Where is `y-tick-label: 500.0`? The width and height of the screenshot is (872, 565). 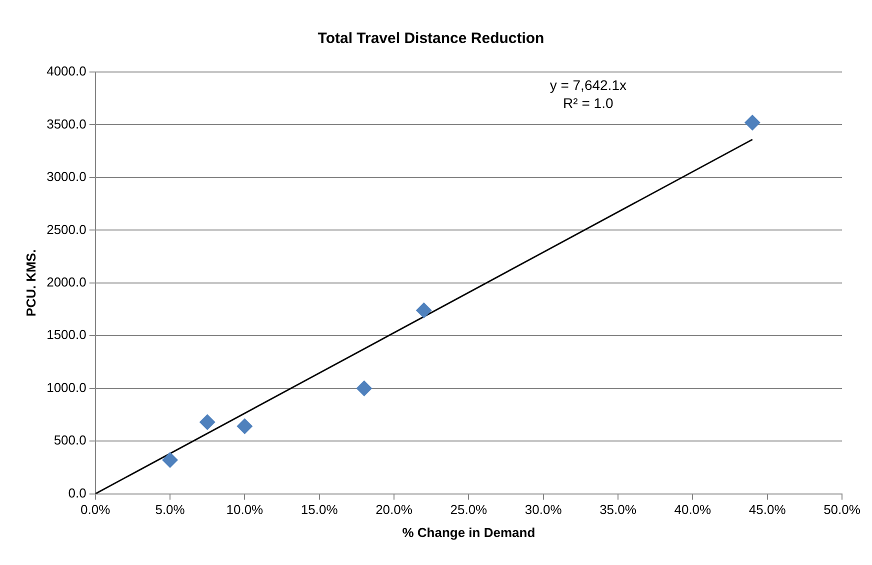
y-tick-label: 500.0 is located at coordinates (70, 440).